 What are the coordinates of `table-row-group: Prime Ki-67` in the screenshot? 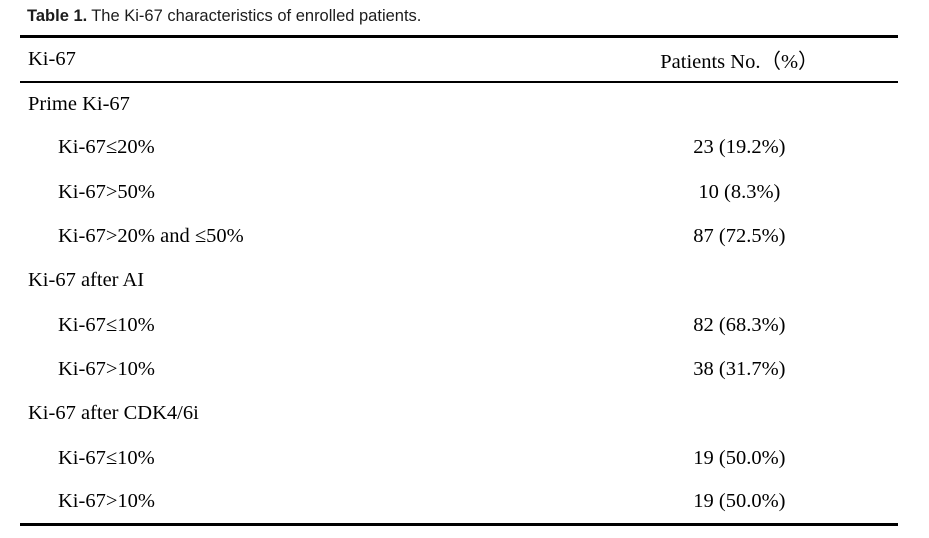 It's located at (459, 104).